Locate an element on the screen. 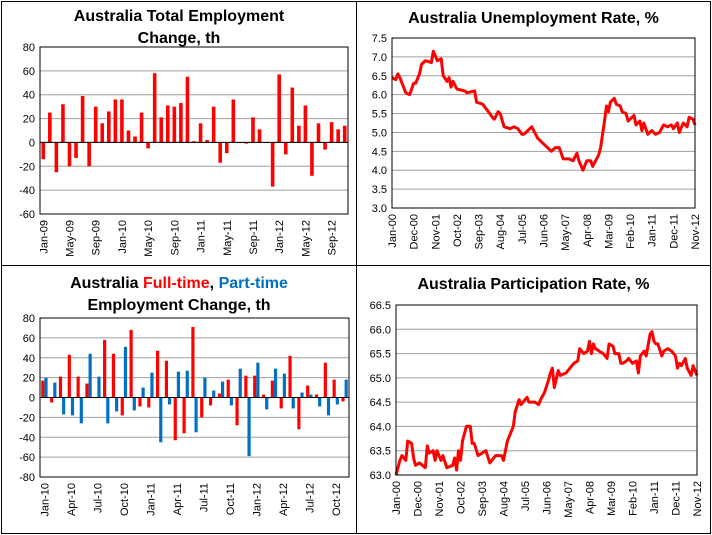  x-tick-label: Sep-11 is located at coordinates (254, 237).